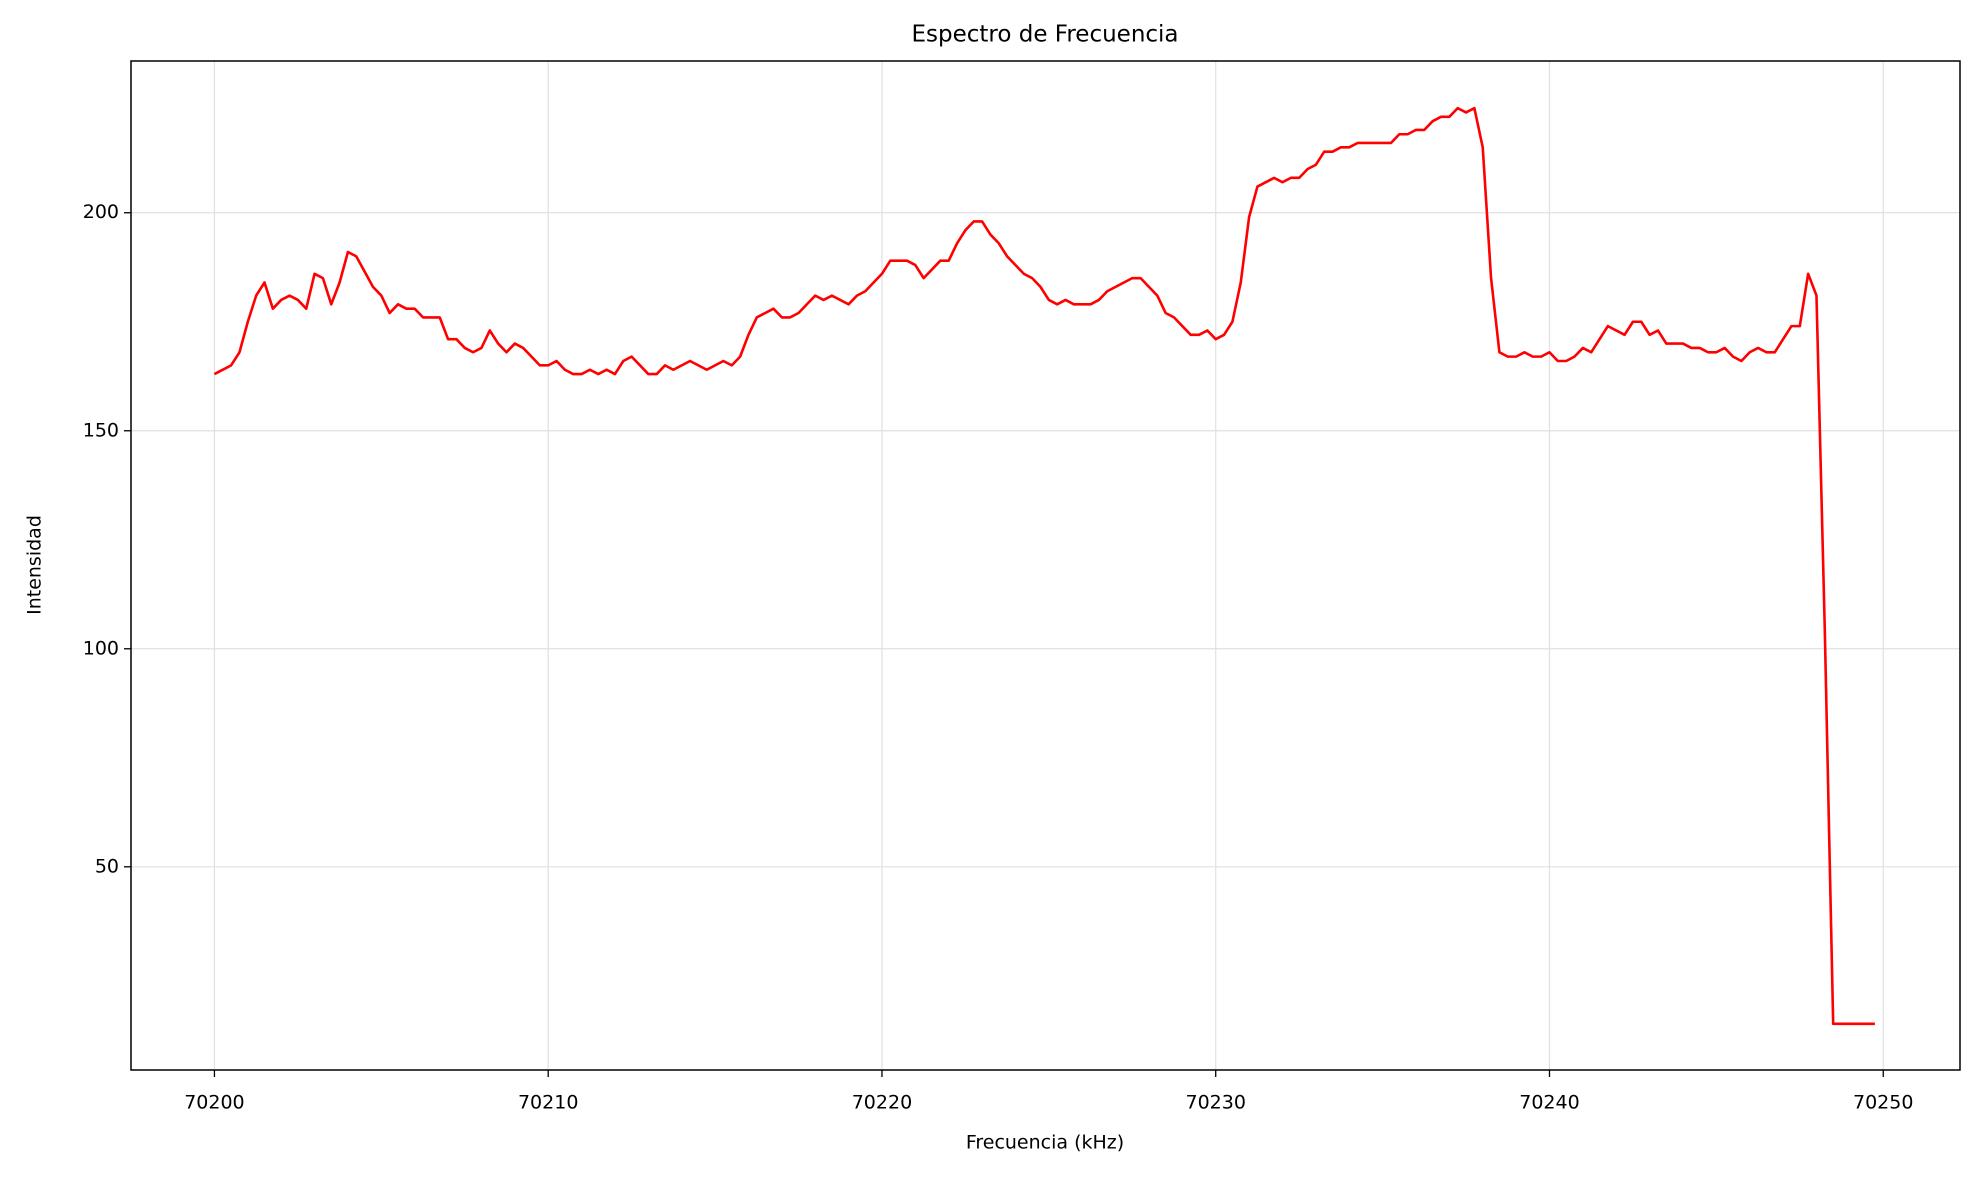  Describe the element at coordinates (1549, 1103) in the screenshot. I see `x-tick-label: 70240` at that location.